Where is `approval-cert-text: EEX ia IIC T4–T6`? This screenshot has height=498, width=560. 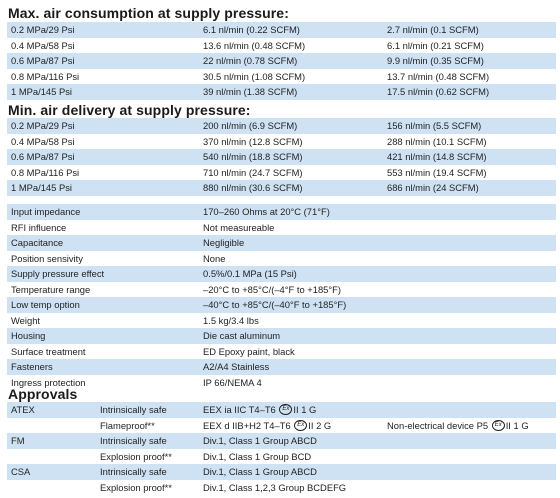 approval-cert-text: EEX ia IIC T4–T6 is located at coordinates (239, 409).